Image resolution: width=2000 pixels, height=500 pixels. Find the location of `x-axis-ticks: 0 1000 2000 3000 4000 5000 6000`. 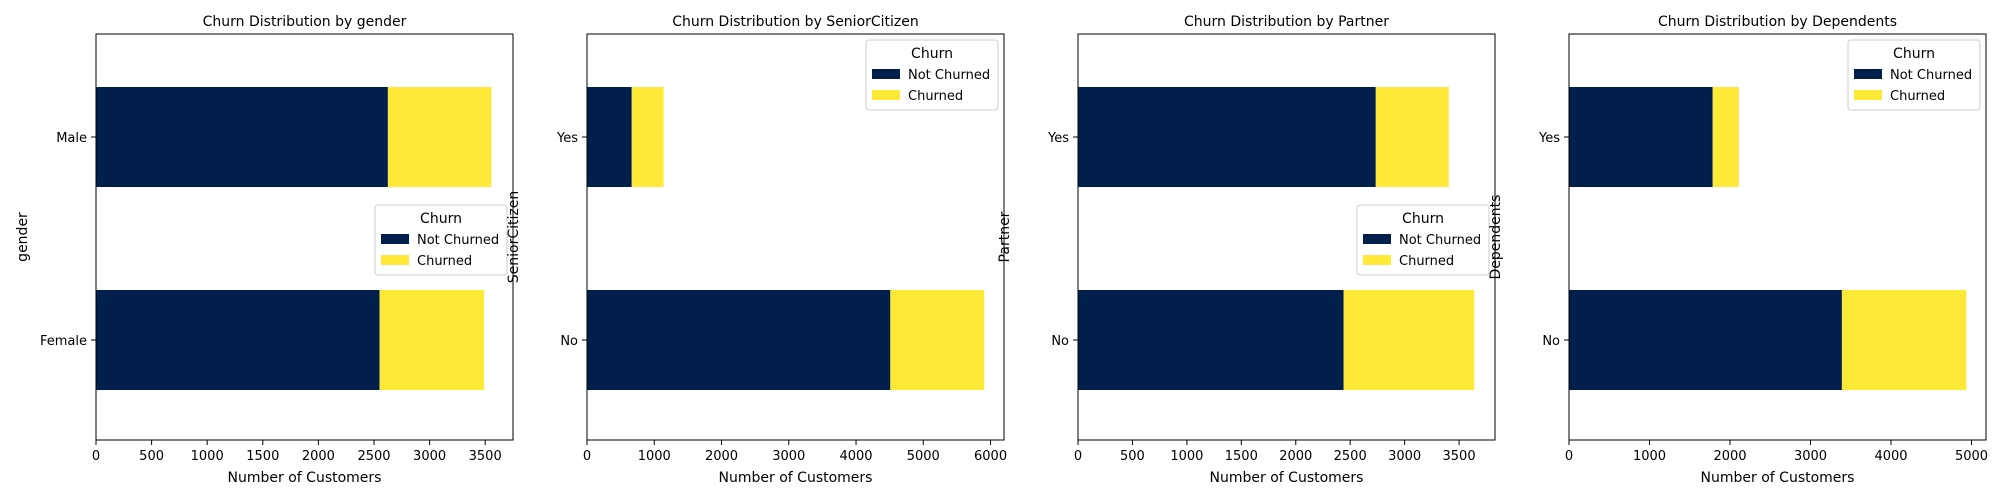

x-axis-ticks: 0 1000 2000 3000 4000 5000 6000 is located at coordinates (795, 452).